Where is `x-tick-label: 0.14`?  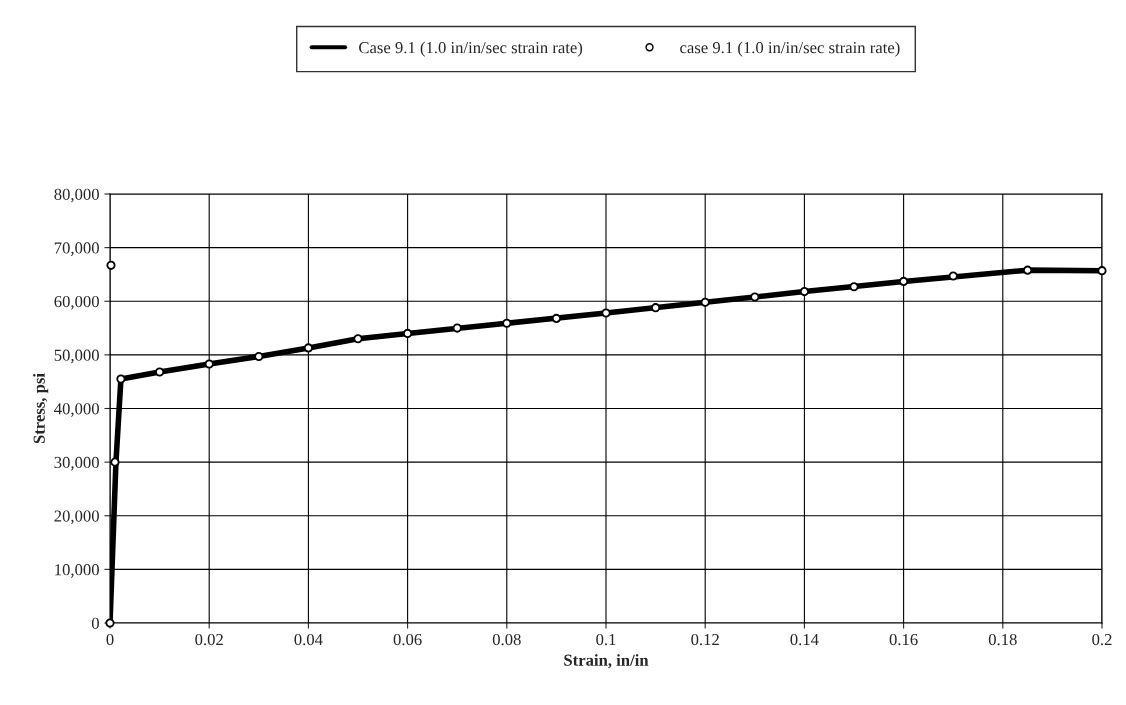 x-tick-label: 0.14 is located at coordinates (804, 639).